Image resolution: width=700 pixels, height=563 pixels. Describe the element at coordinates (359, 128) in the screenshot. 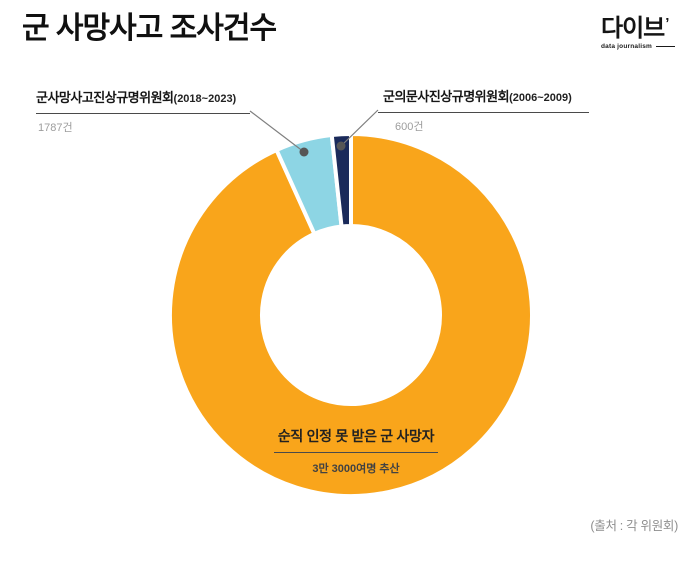

I see `callout-line-right` at that location.